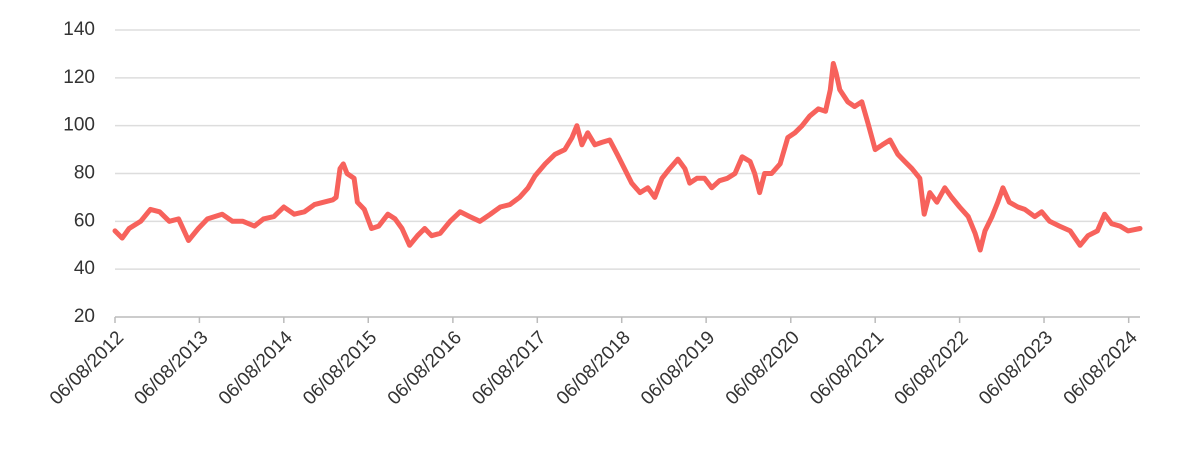 The height and width of the screenshot is (463, 1189). I want to click on x-tick-label: 06/08/2016, so click(425, 368).